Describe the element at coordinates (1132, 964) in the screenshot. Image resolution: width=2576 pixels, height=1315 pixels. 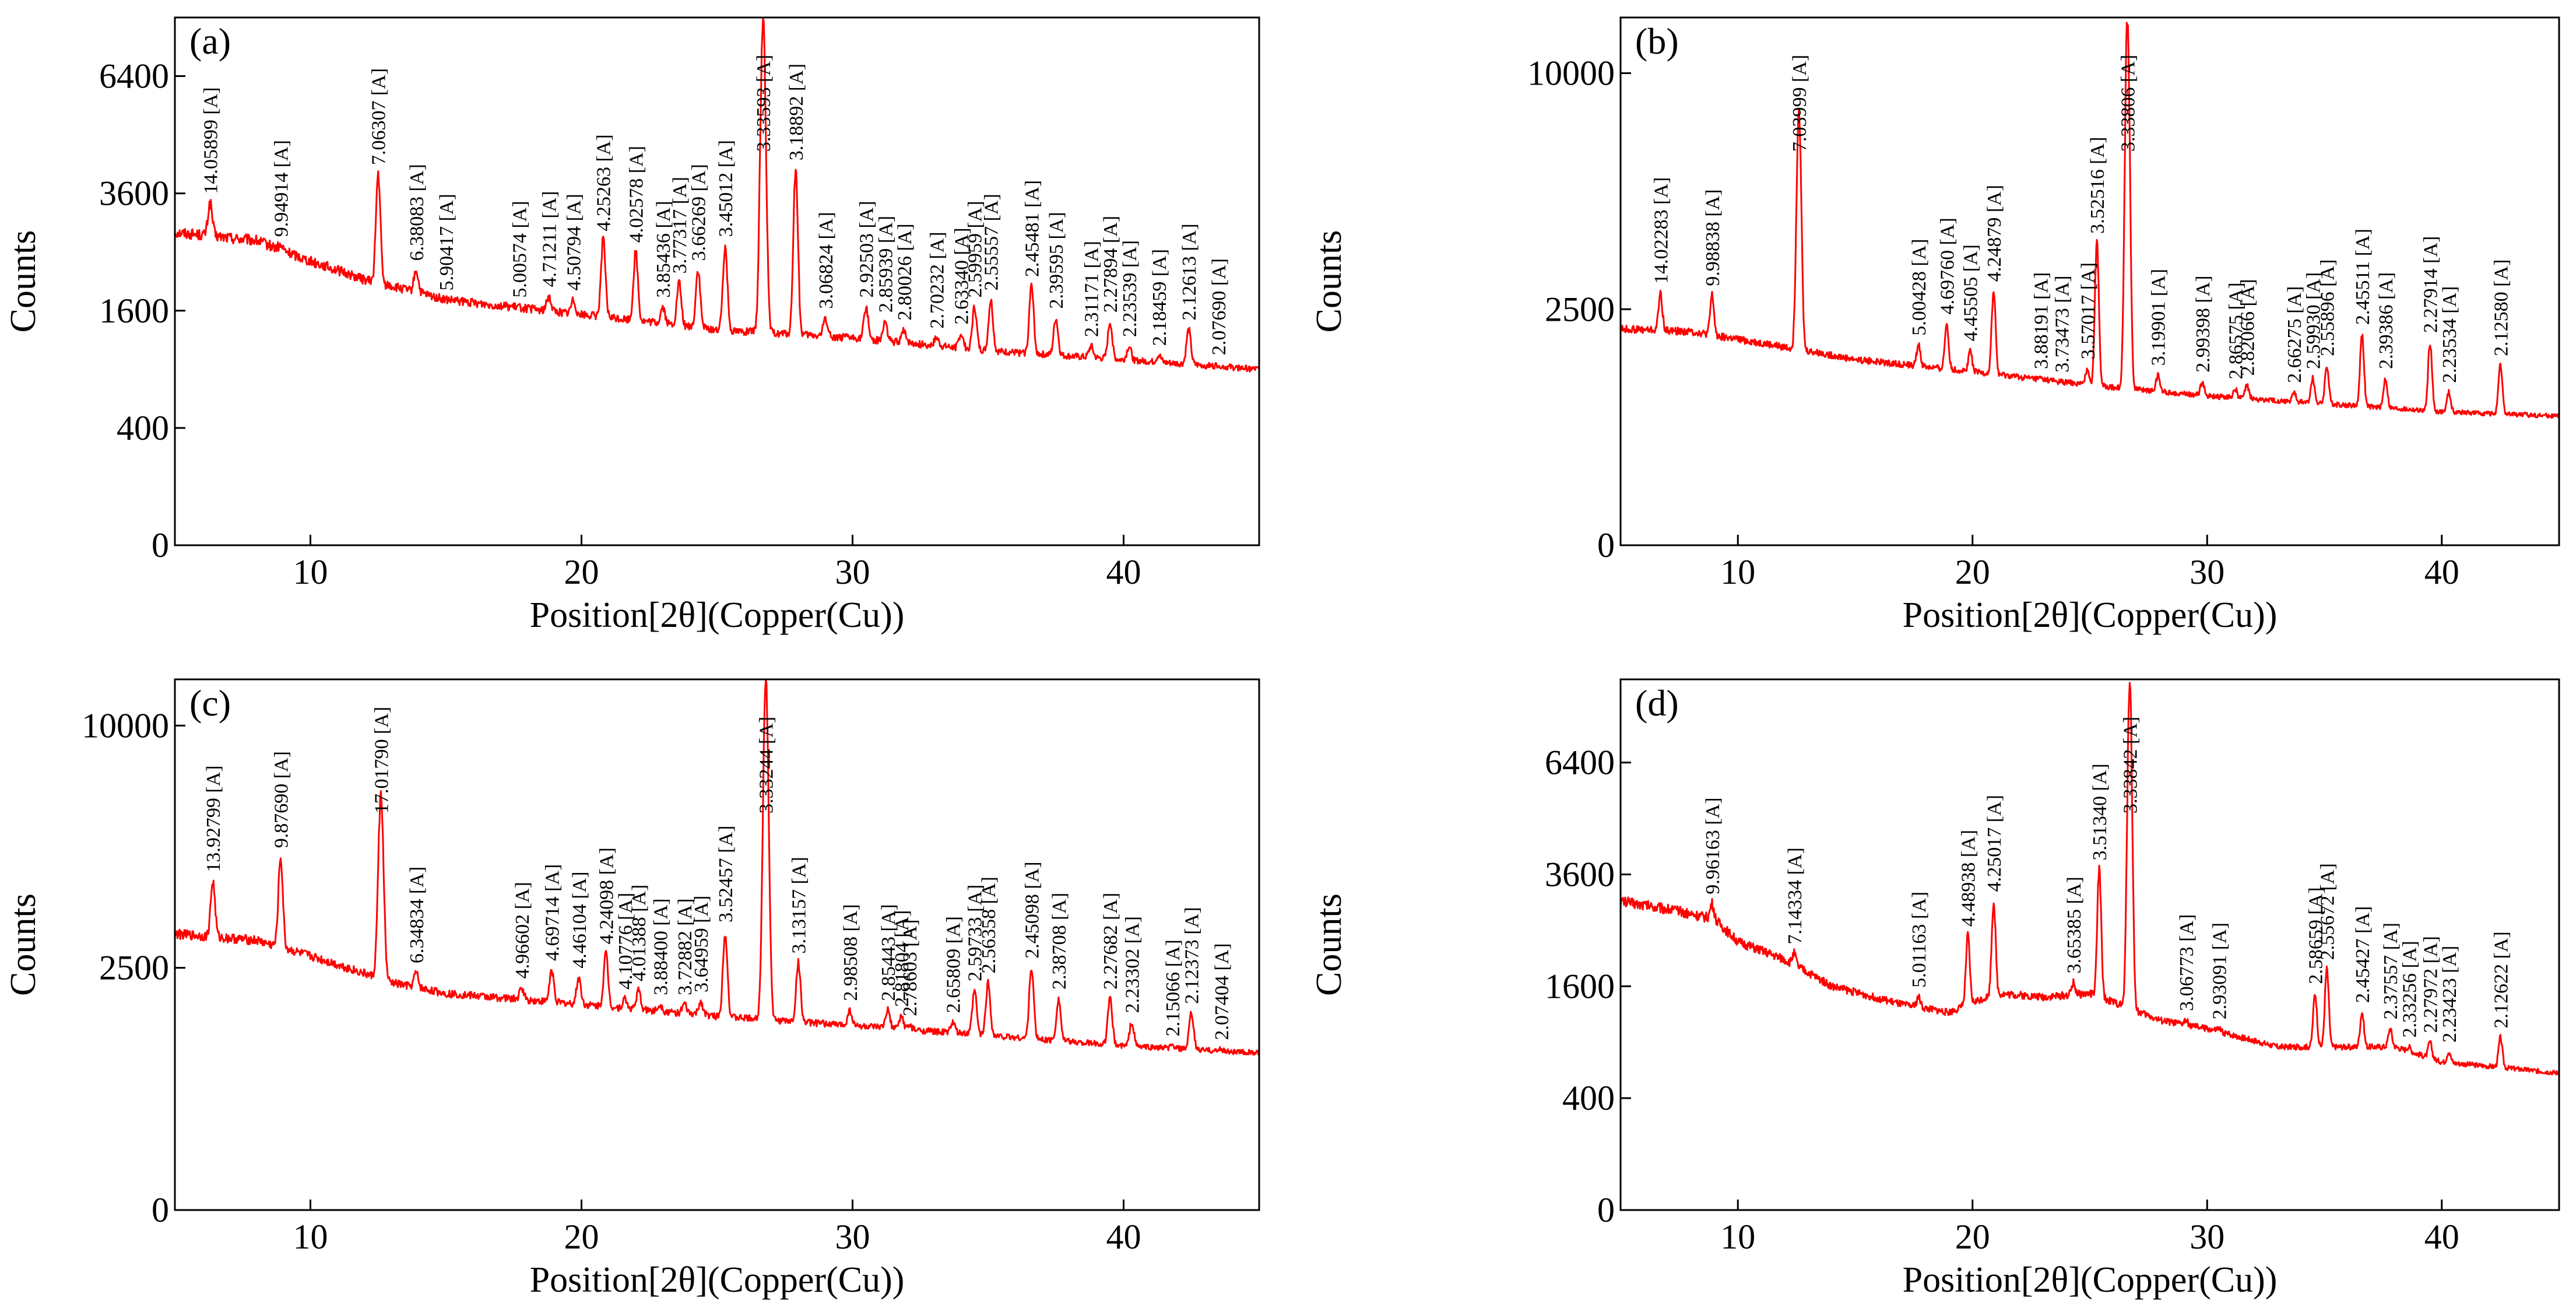
I see `peak-label: 2.23302 [A]` at that location.